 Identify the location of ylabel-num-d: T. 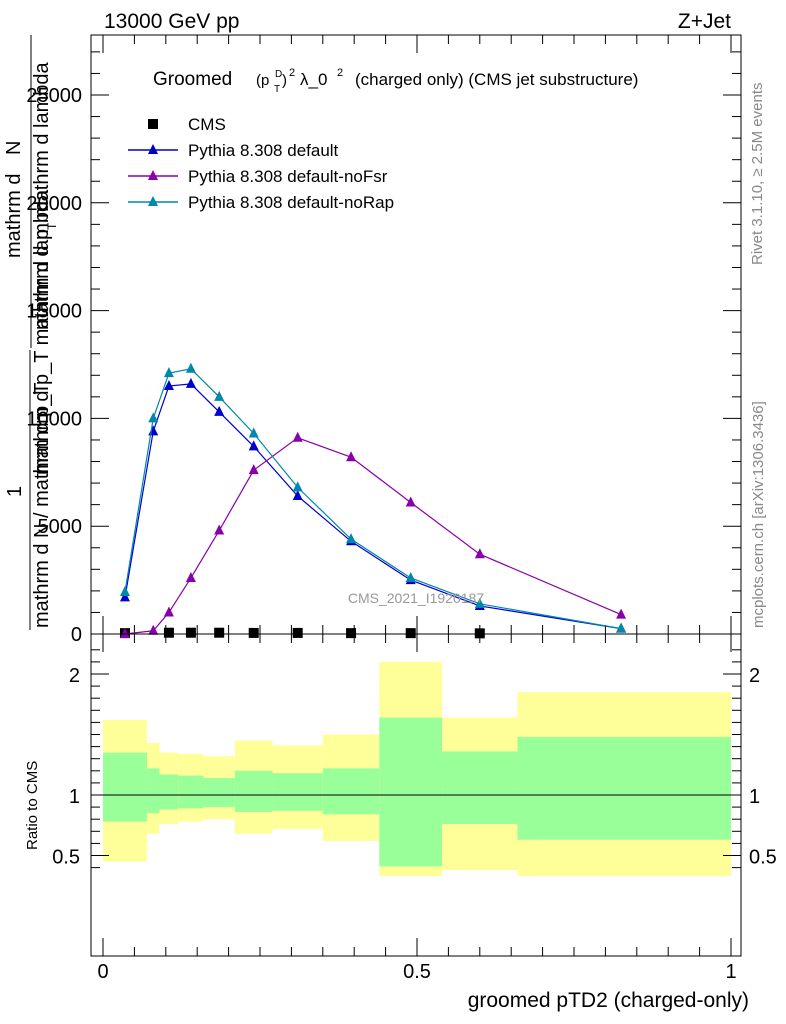
(52, 226).